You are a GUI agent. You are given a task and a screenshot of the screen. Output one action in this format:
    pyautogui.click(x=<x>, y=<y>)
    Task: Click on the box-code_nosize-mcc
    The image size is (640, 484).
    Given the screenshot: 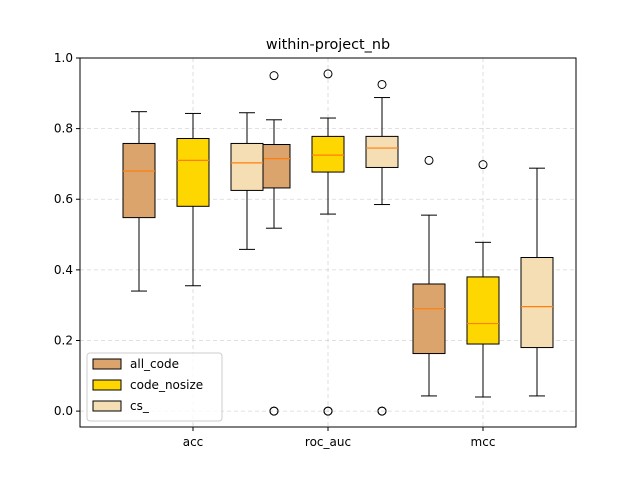 What is the action you would take?
    pyautogui.click(x=483, y=279)
    